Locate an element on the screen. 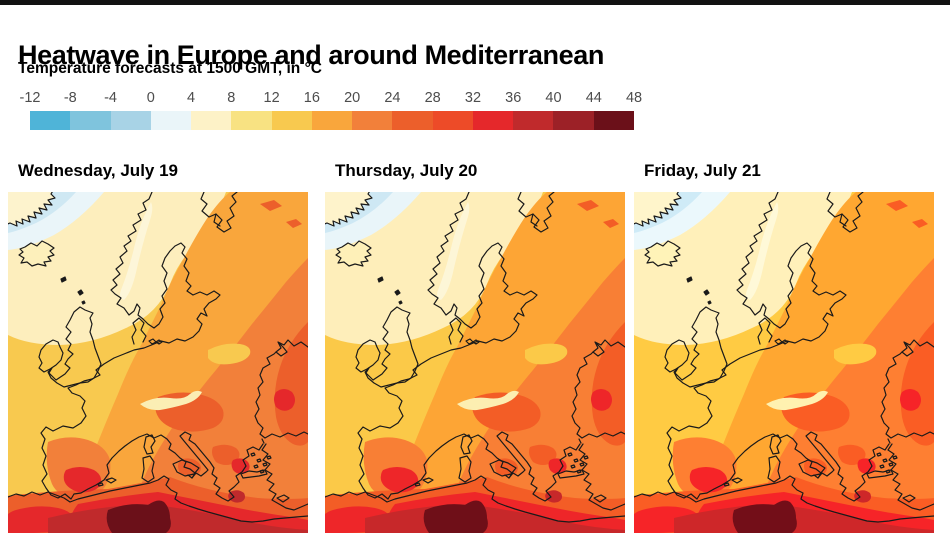  page-subtitle: Temperature forecasts at 1500 GMT, in °C is located at coordinates (170, 68).